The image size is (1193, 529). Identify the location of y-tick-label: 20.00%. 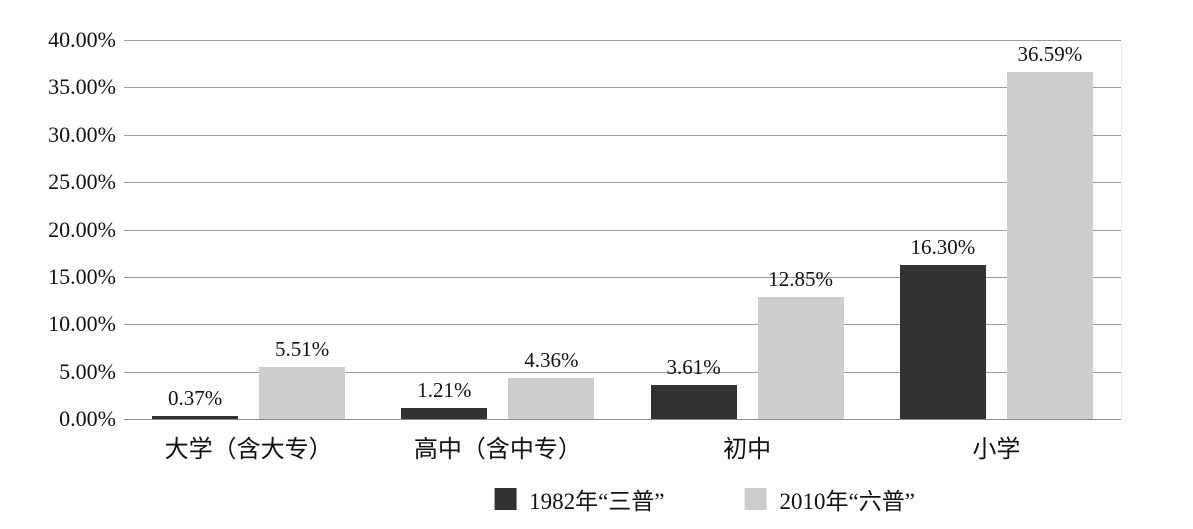
(82, 229).